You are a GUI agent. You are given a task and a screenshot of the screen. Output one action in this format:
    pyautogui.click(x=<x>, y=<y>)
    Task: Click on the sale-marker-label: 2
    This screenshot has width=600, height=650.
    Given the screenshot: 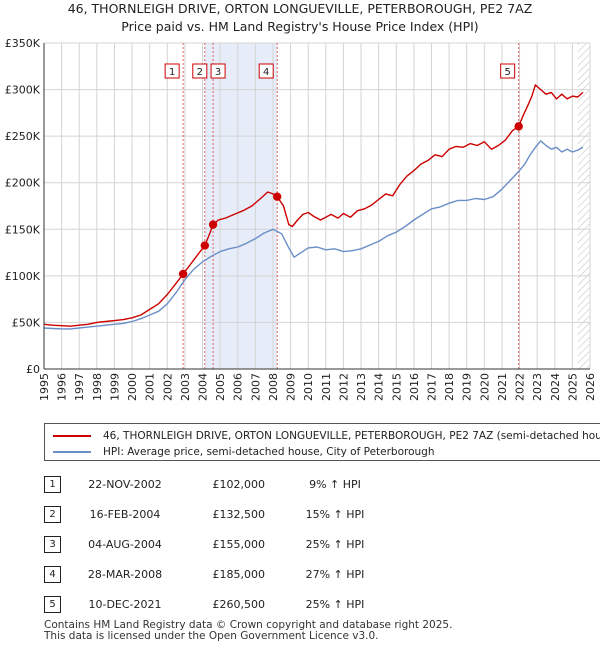 What is the action you would take?
    pyautogui.click(x=200, y=72)
    